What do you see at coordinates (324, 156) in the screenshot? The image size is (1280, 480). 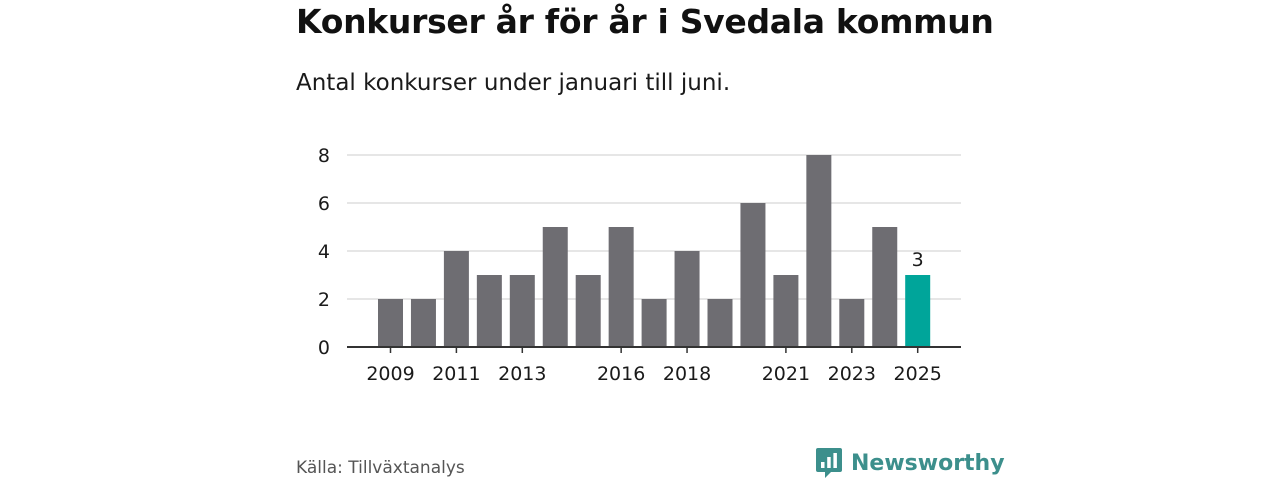 I see `y-tick-label: 8` at bounding box center [324, 156].